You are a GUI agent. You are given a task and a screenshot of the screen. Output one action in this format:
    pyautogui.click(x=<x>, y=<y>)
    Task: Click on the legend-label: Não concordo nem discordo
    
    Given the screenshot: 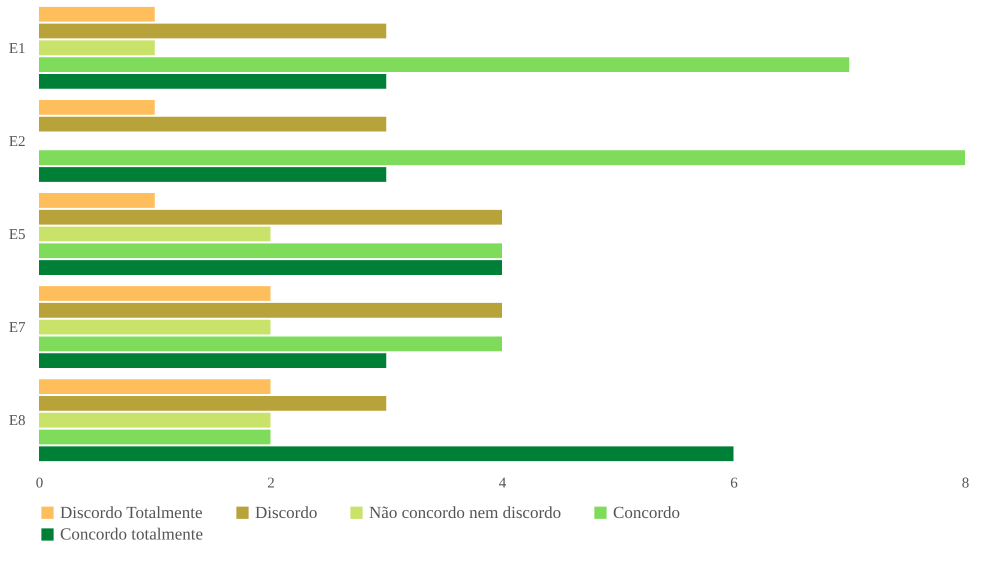 What is the action you would take?
    pyautogui.click(x=465, y=512)
    